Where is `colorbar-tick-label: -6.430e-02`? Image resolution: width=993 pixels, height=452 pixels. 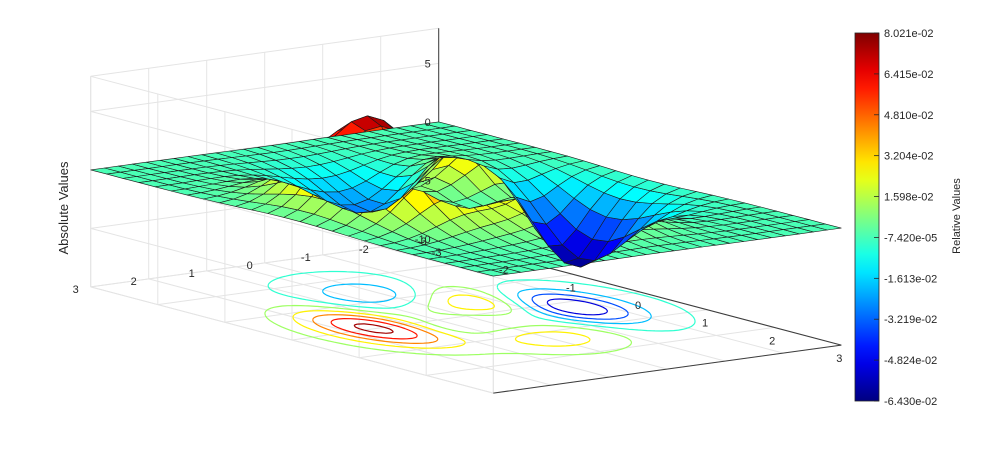 colorbar-tick-label: -6.430e-02 is located at coordinates (910, 402).